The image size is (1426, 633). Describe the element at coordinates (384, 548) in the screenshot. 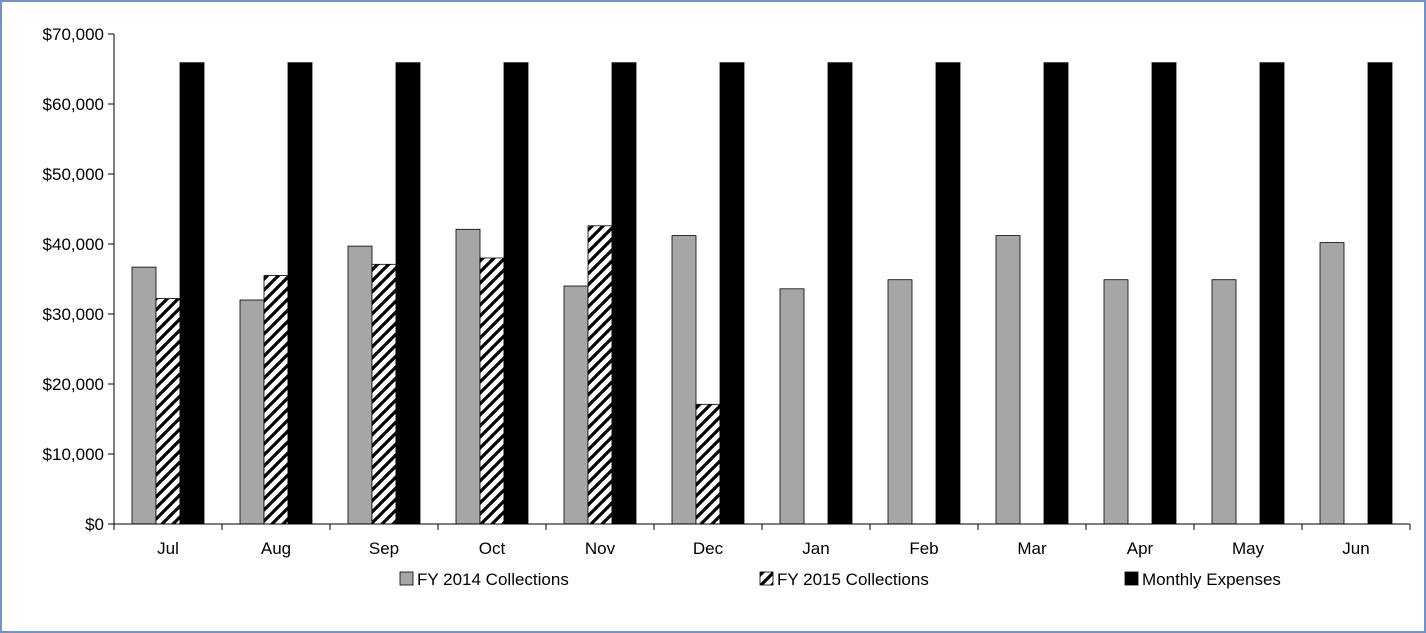

I see `x-tick-label: Sep` at that location.